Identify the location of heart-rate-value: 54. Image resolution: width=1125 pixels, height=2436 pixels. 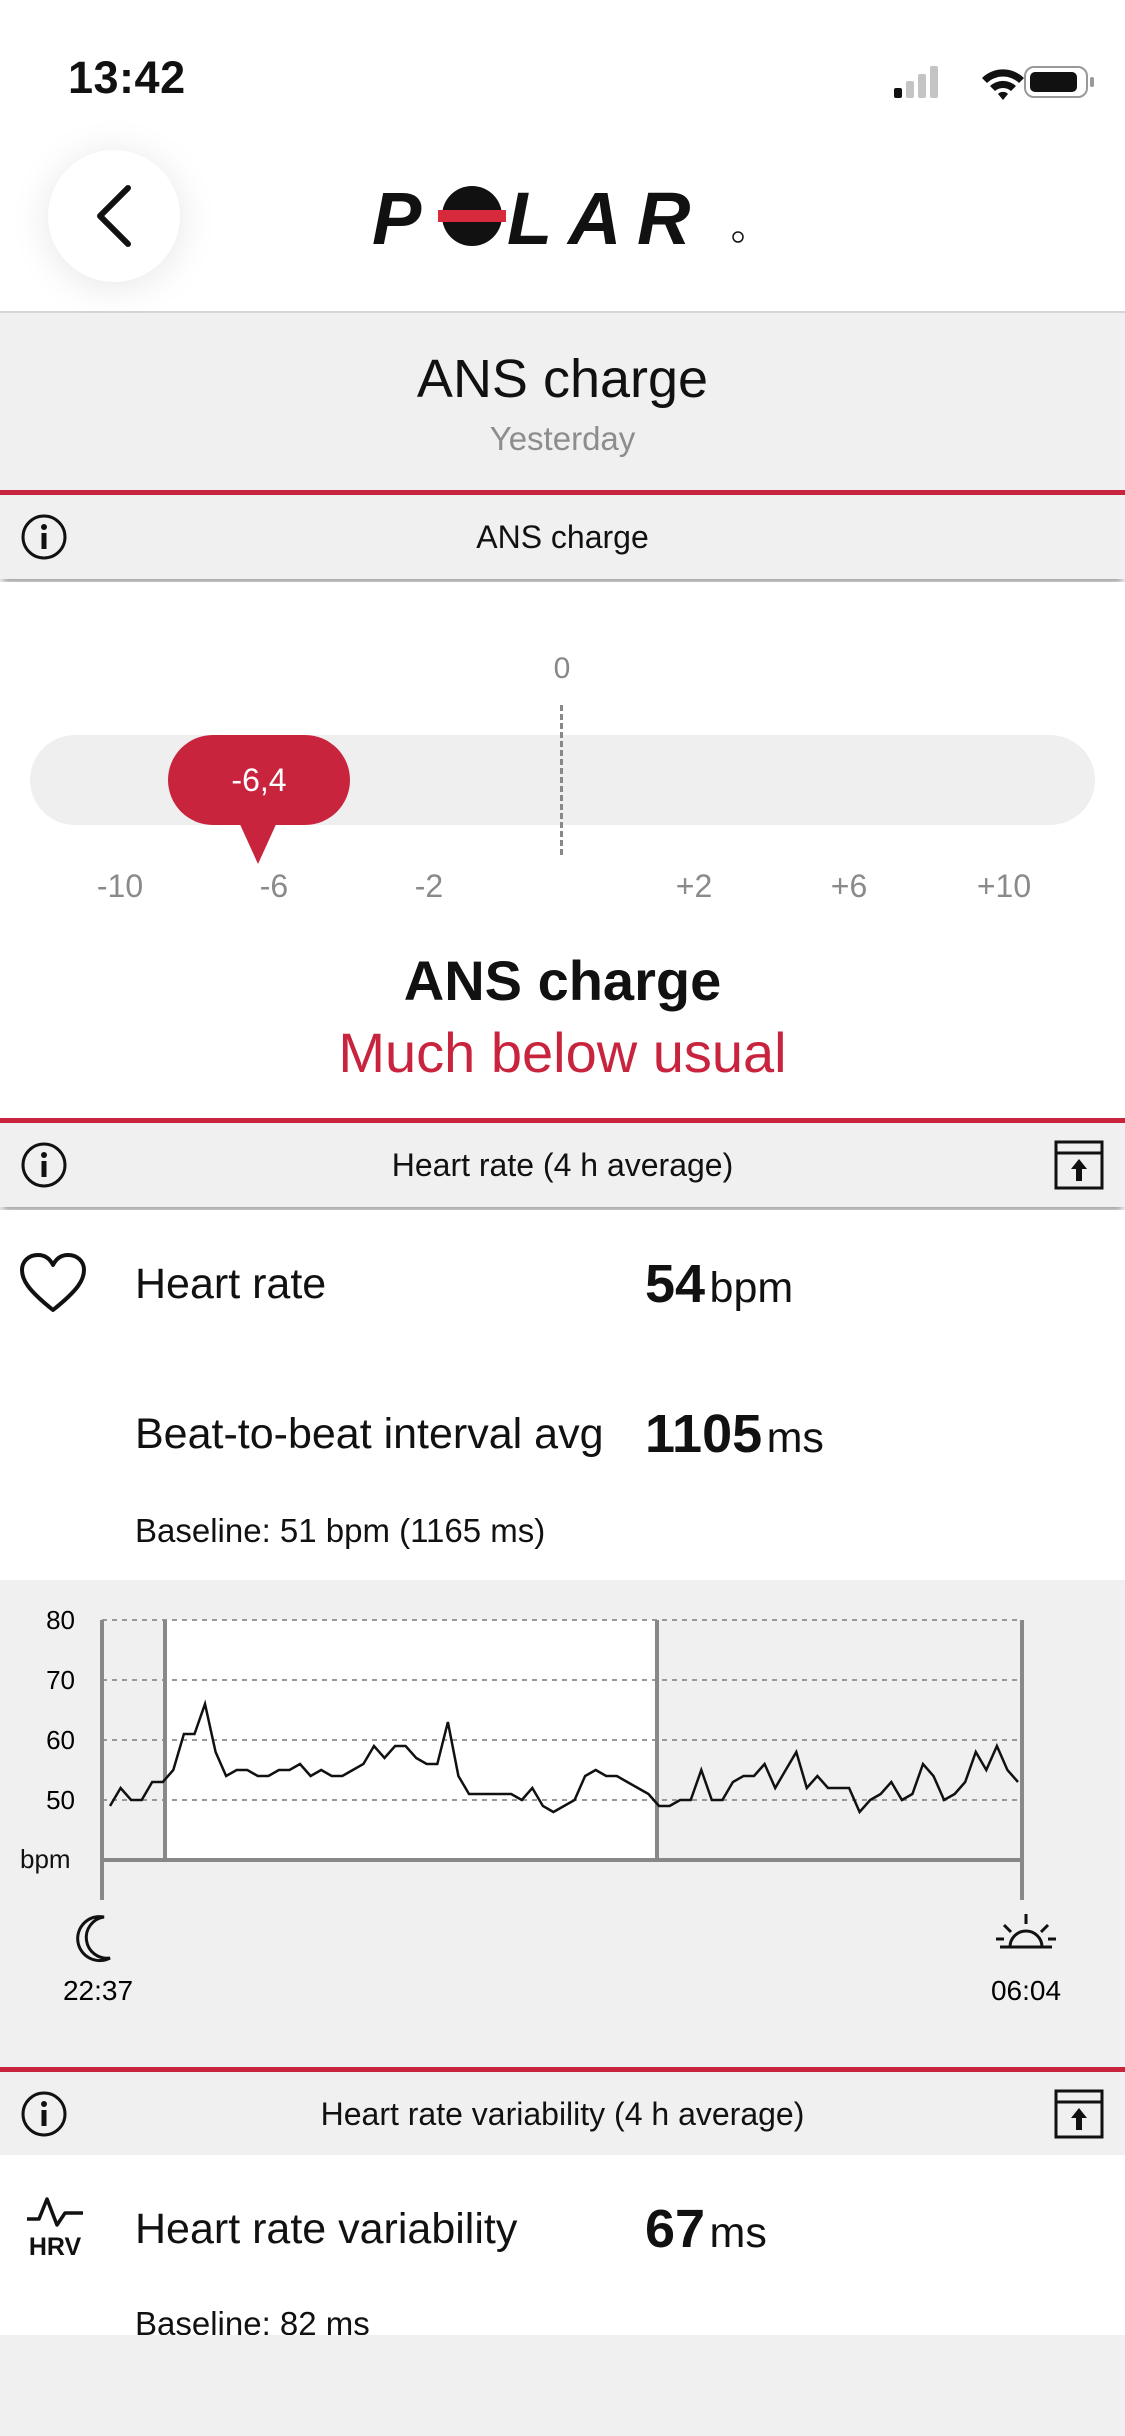
(675, 1284).